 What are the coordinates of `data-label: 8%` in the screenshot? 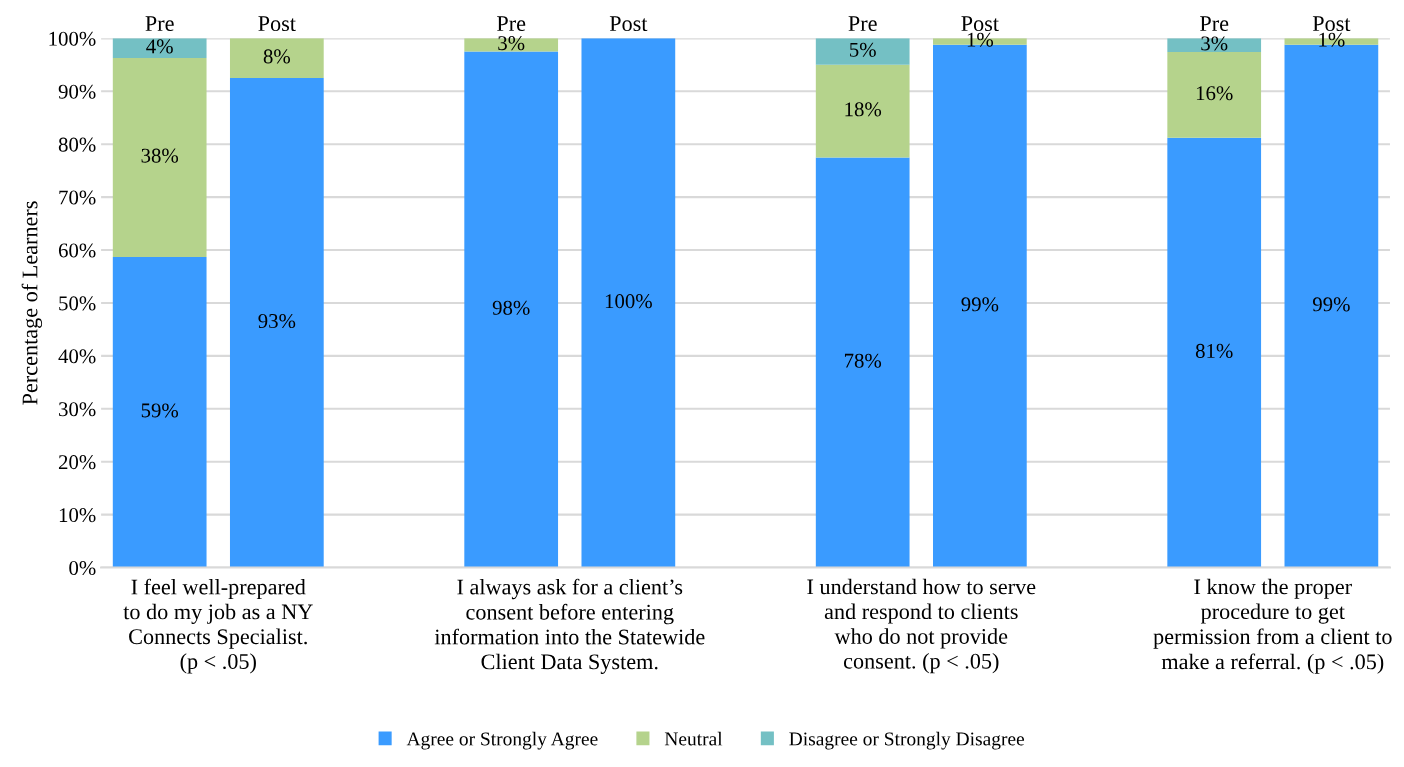 It's located at (277, 56).